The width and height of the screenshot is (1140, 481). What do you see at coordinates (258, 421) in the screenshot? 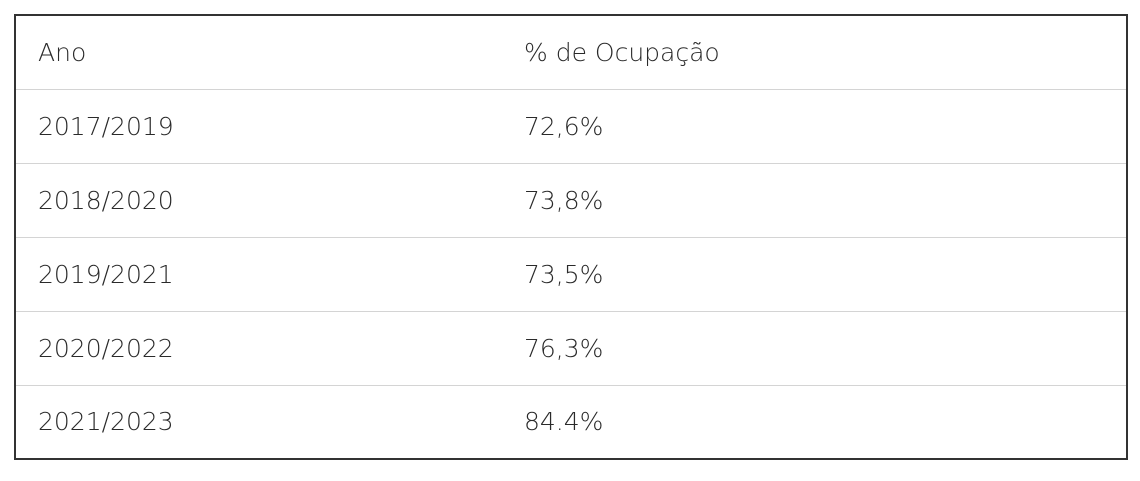
I see `cell: 2021/2023` at bounding box center [258, 421].